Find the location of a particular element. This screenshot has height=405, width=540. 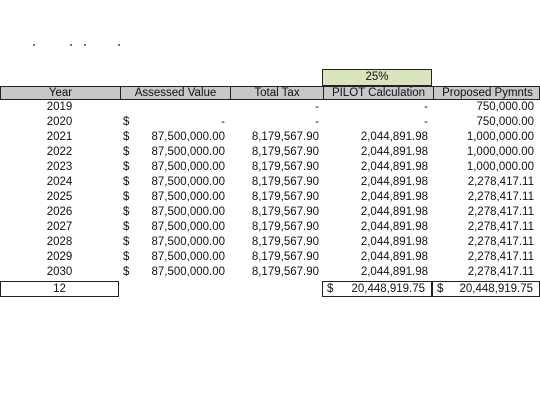

assessed-value-cell: $ - is located at coordinates (174, 122).